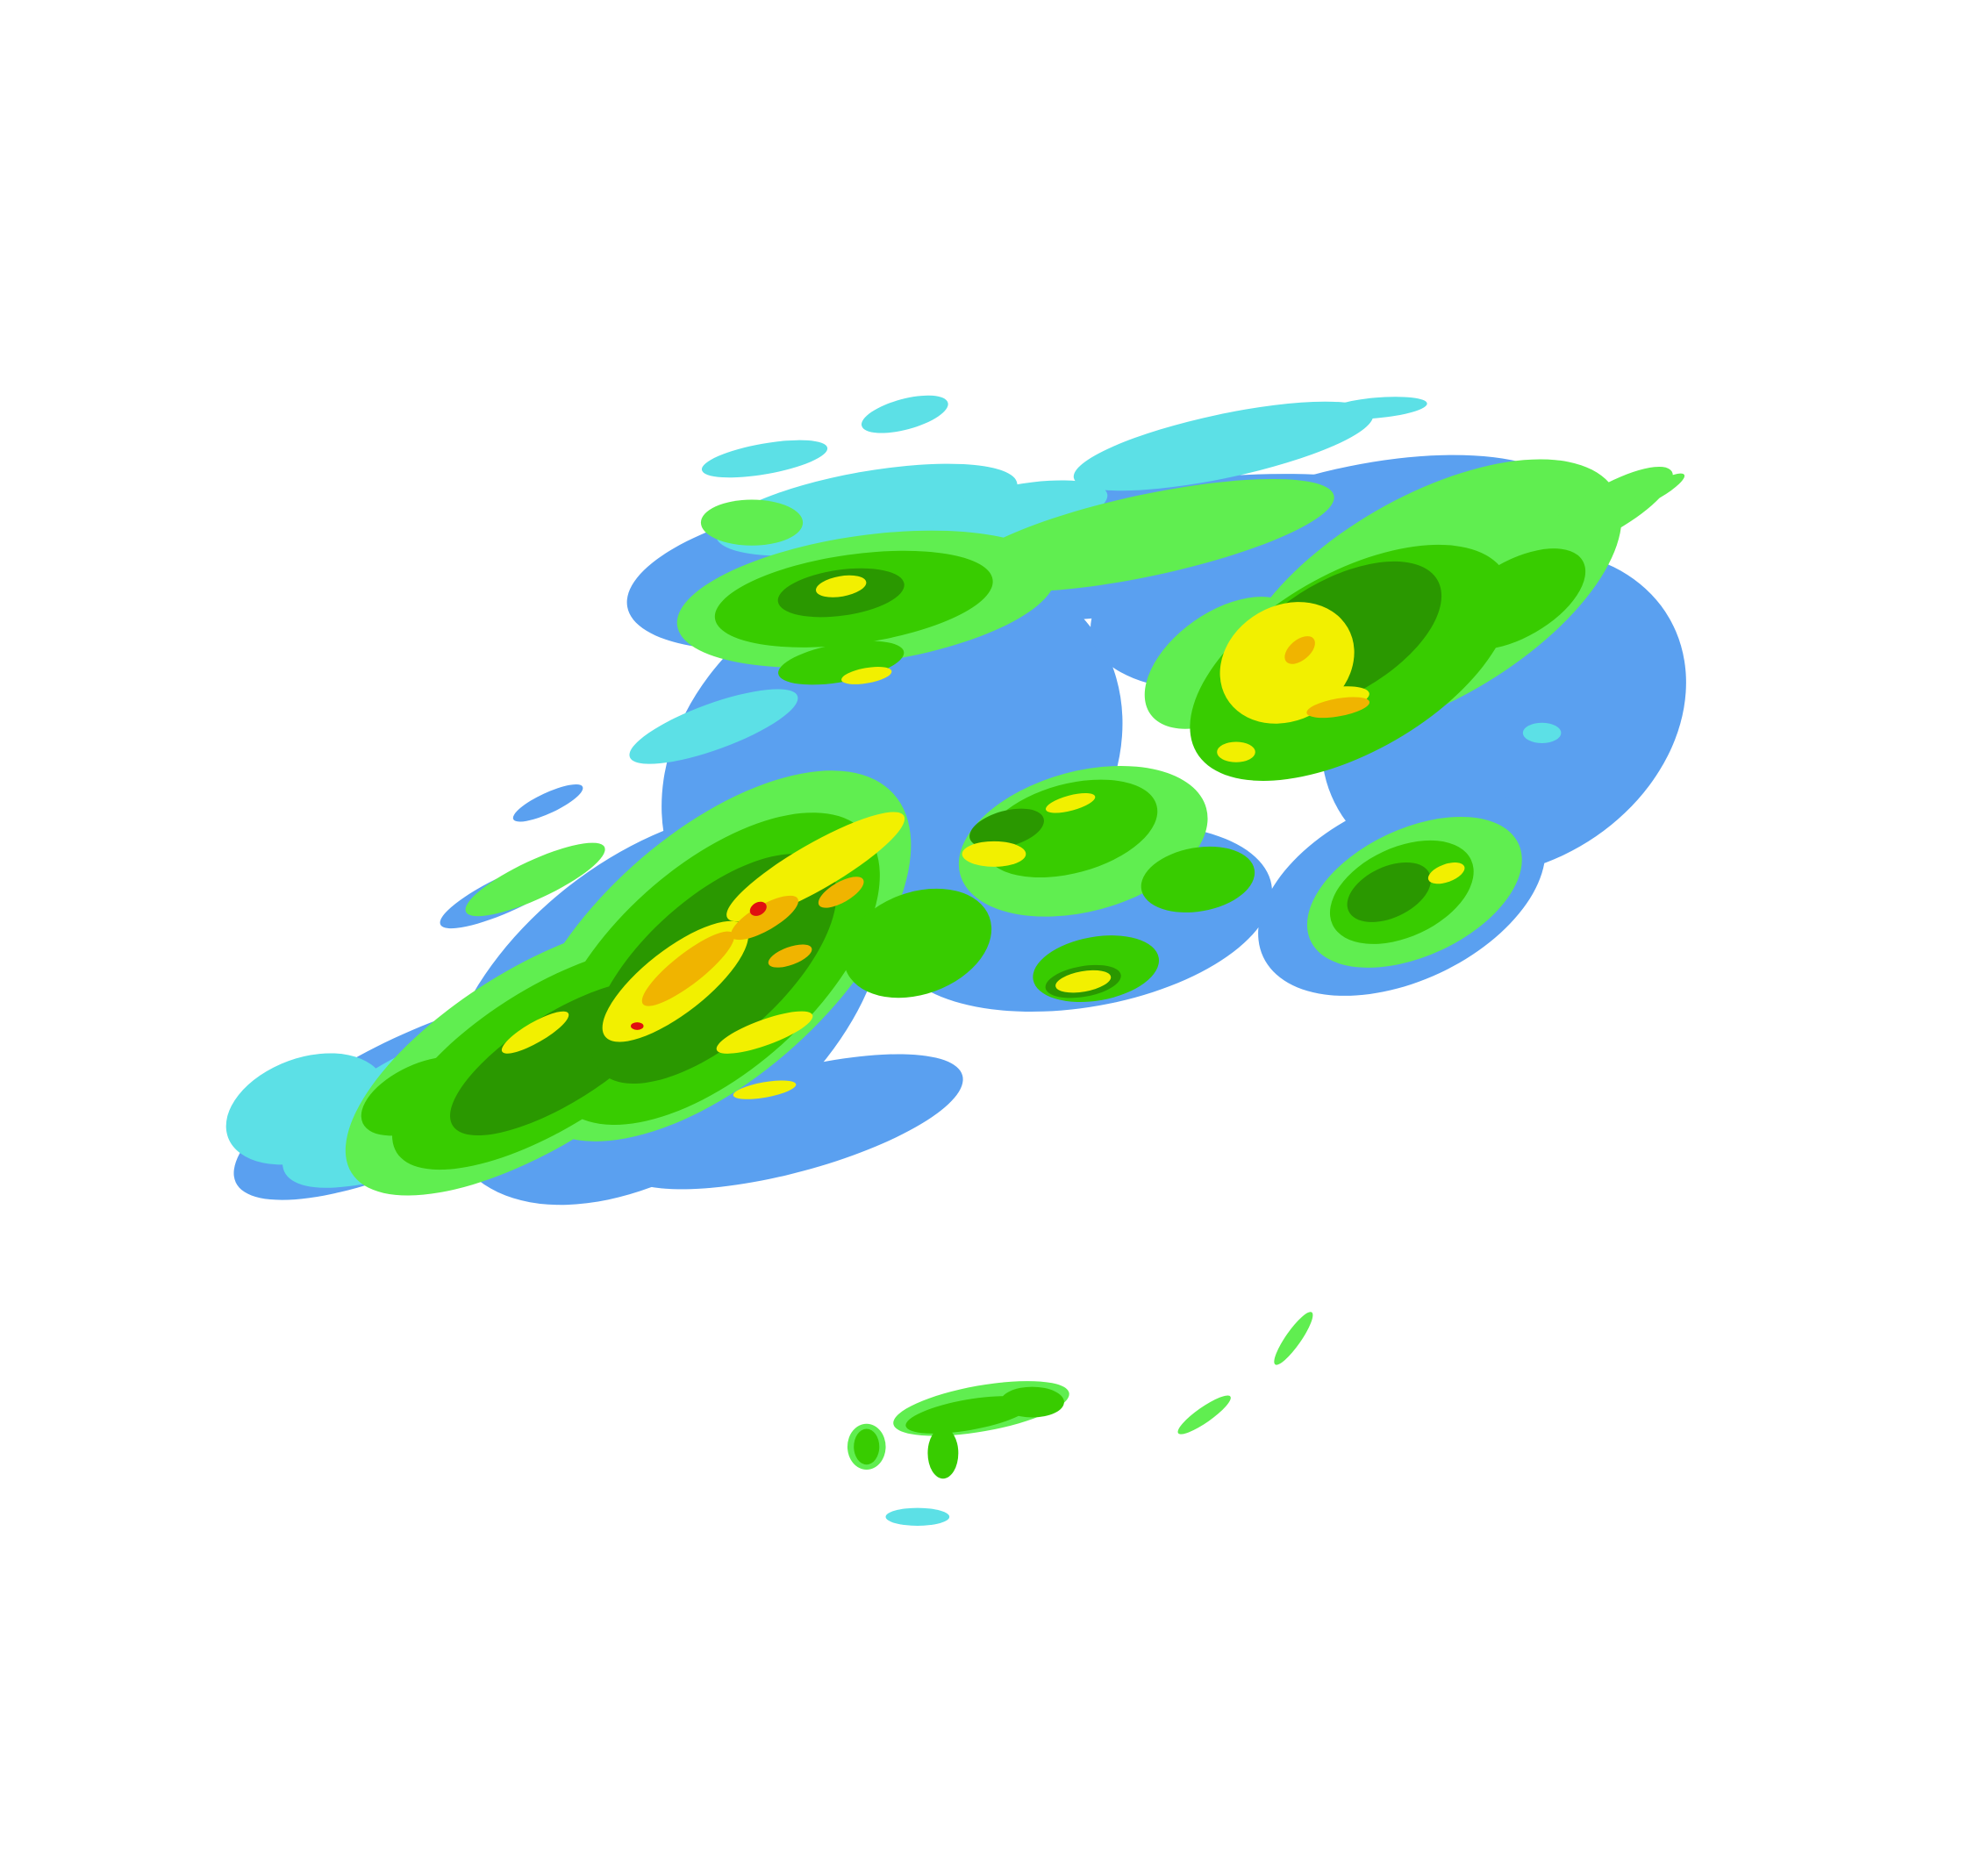  I want to click on reflectivity-layer-red, so click(699, 965).